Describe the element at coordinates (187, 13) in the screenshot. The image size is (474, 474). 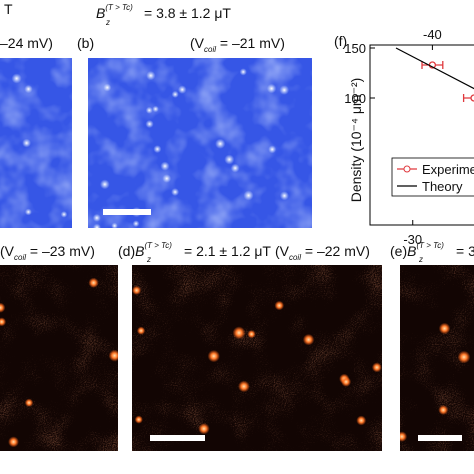
I see `field-value: = 3.8 ± 1.2 μT` at that location.